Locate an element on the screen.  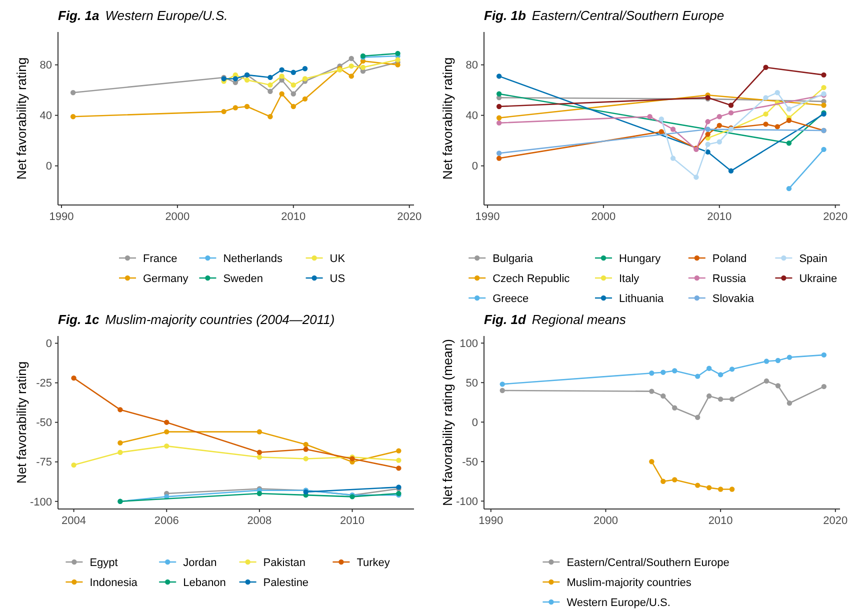
x-tick-label: 2020 is located at coordinates (835, 217).